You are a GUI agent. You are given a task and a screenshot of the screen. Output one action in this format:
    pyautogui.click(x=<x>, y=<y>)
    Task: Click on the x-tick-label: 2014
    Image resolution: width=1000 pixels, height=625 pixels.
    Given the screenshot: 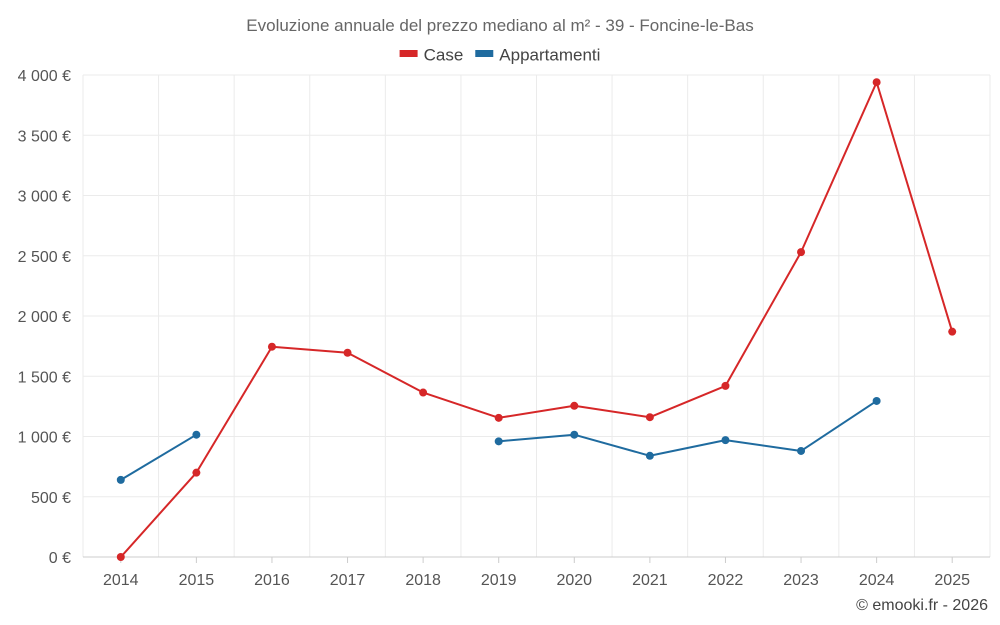 What is the action you would take?
    pyautogui.click(x=121, y=580)
    